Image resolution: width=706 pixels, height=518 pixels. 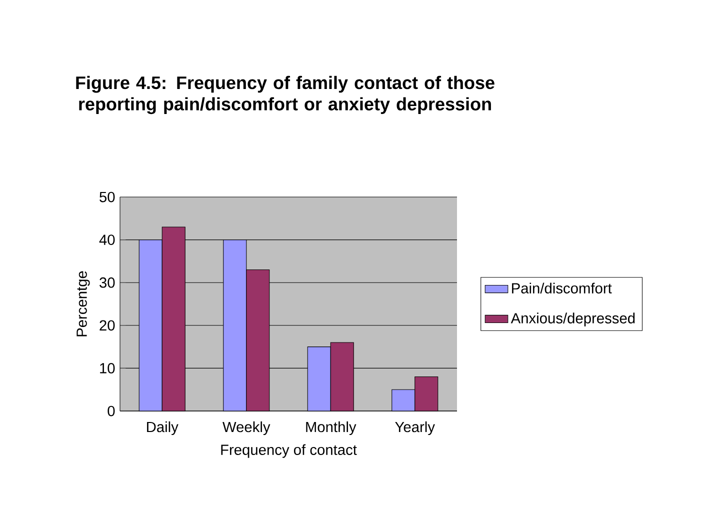 I want to click on y-axis-title: Percentge, so click(x=83, y=303).